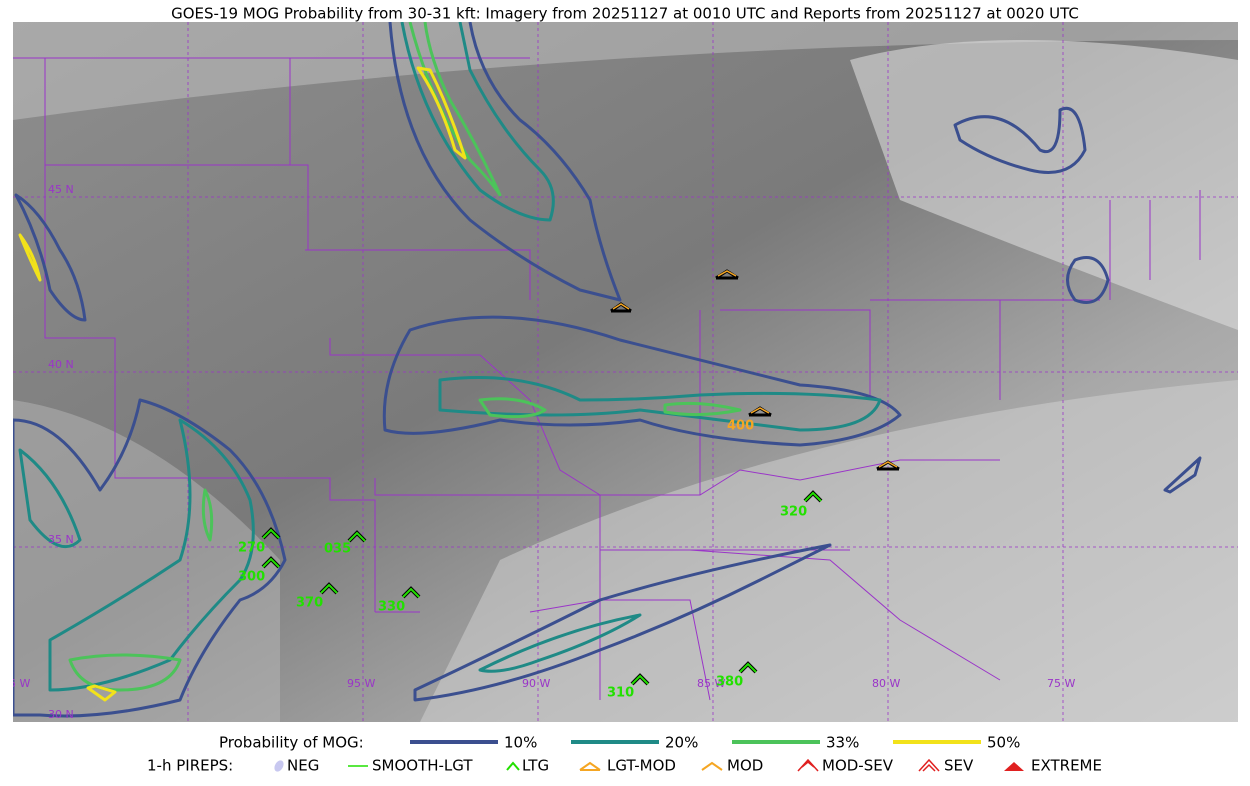 The width and height of the screenshot is (1250, 786). I want to click on lon-label: 95 W, so click(361, 683).